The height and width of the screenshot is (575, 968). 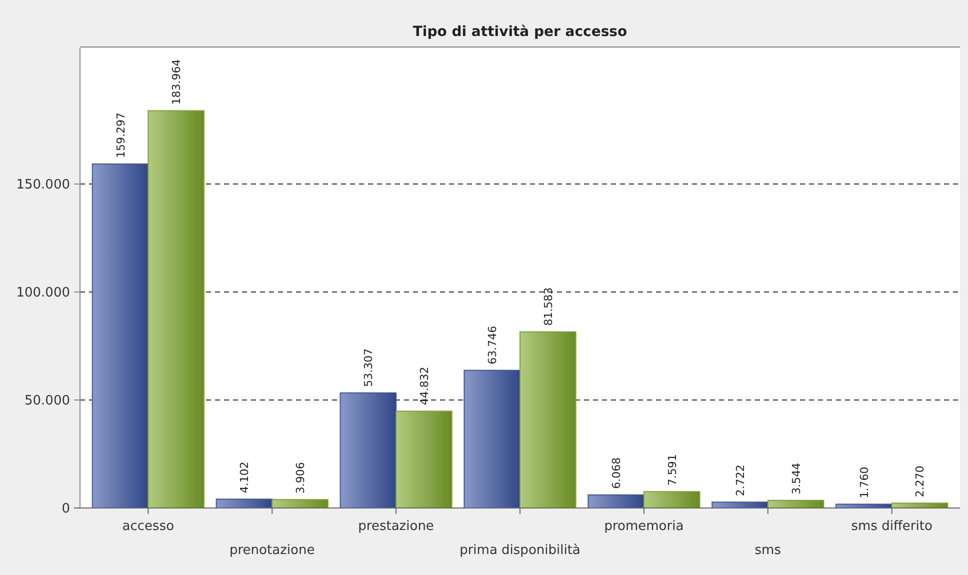 I want to click on x-tick-label: prenotazione, so click(x=272, y=550).